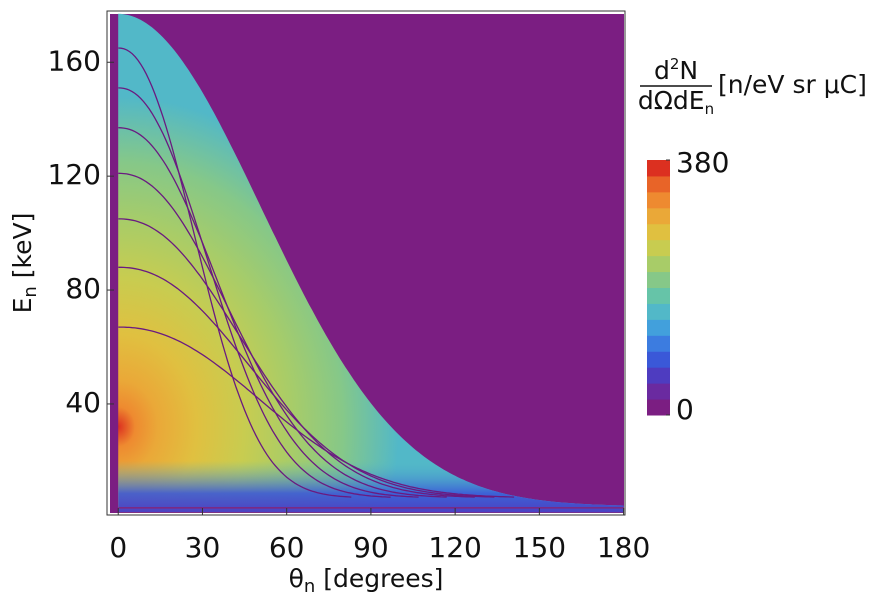  What do you see at coordinates (379, 578) in the screenshot?
I see `x-axis-label-rest: [degrees]` at bounding box center [379, 578].